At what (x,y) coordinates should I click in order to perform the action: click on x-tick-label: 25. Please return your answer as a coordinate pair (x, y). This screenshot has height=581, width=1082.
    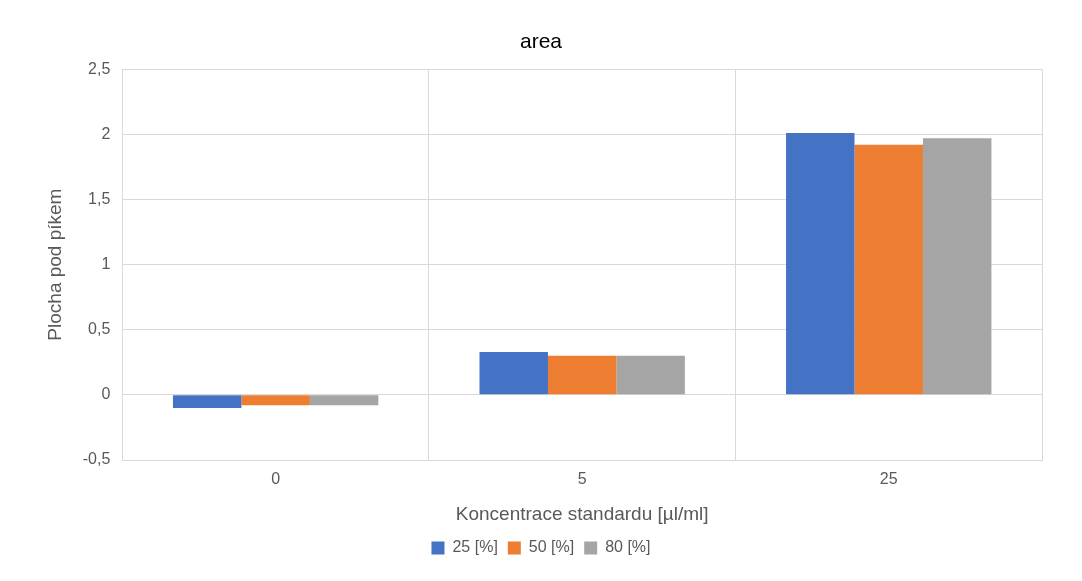
    Looking at the image, I should click on (888, 479).